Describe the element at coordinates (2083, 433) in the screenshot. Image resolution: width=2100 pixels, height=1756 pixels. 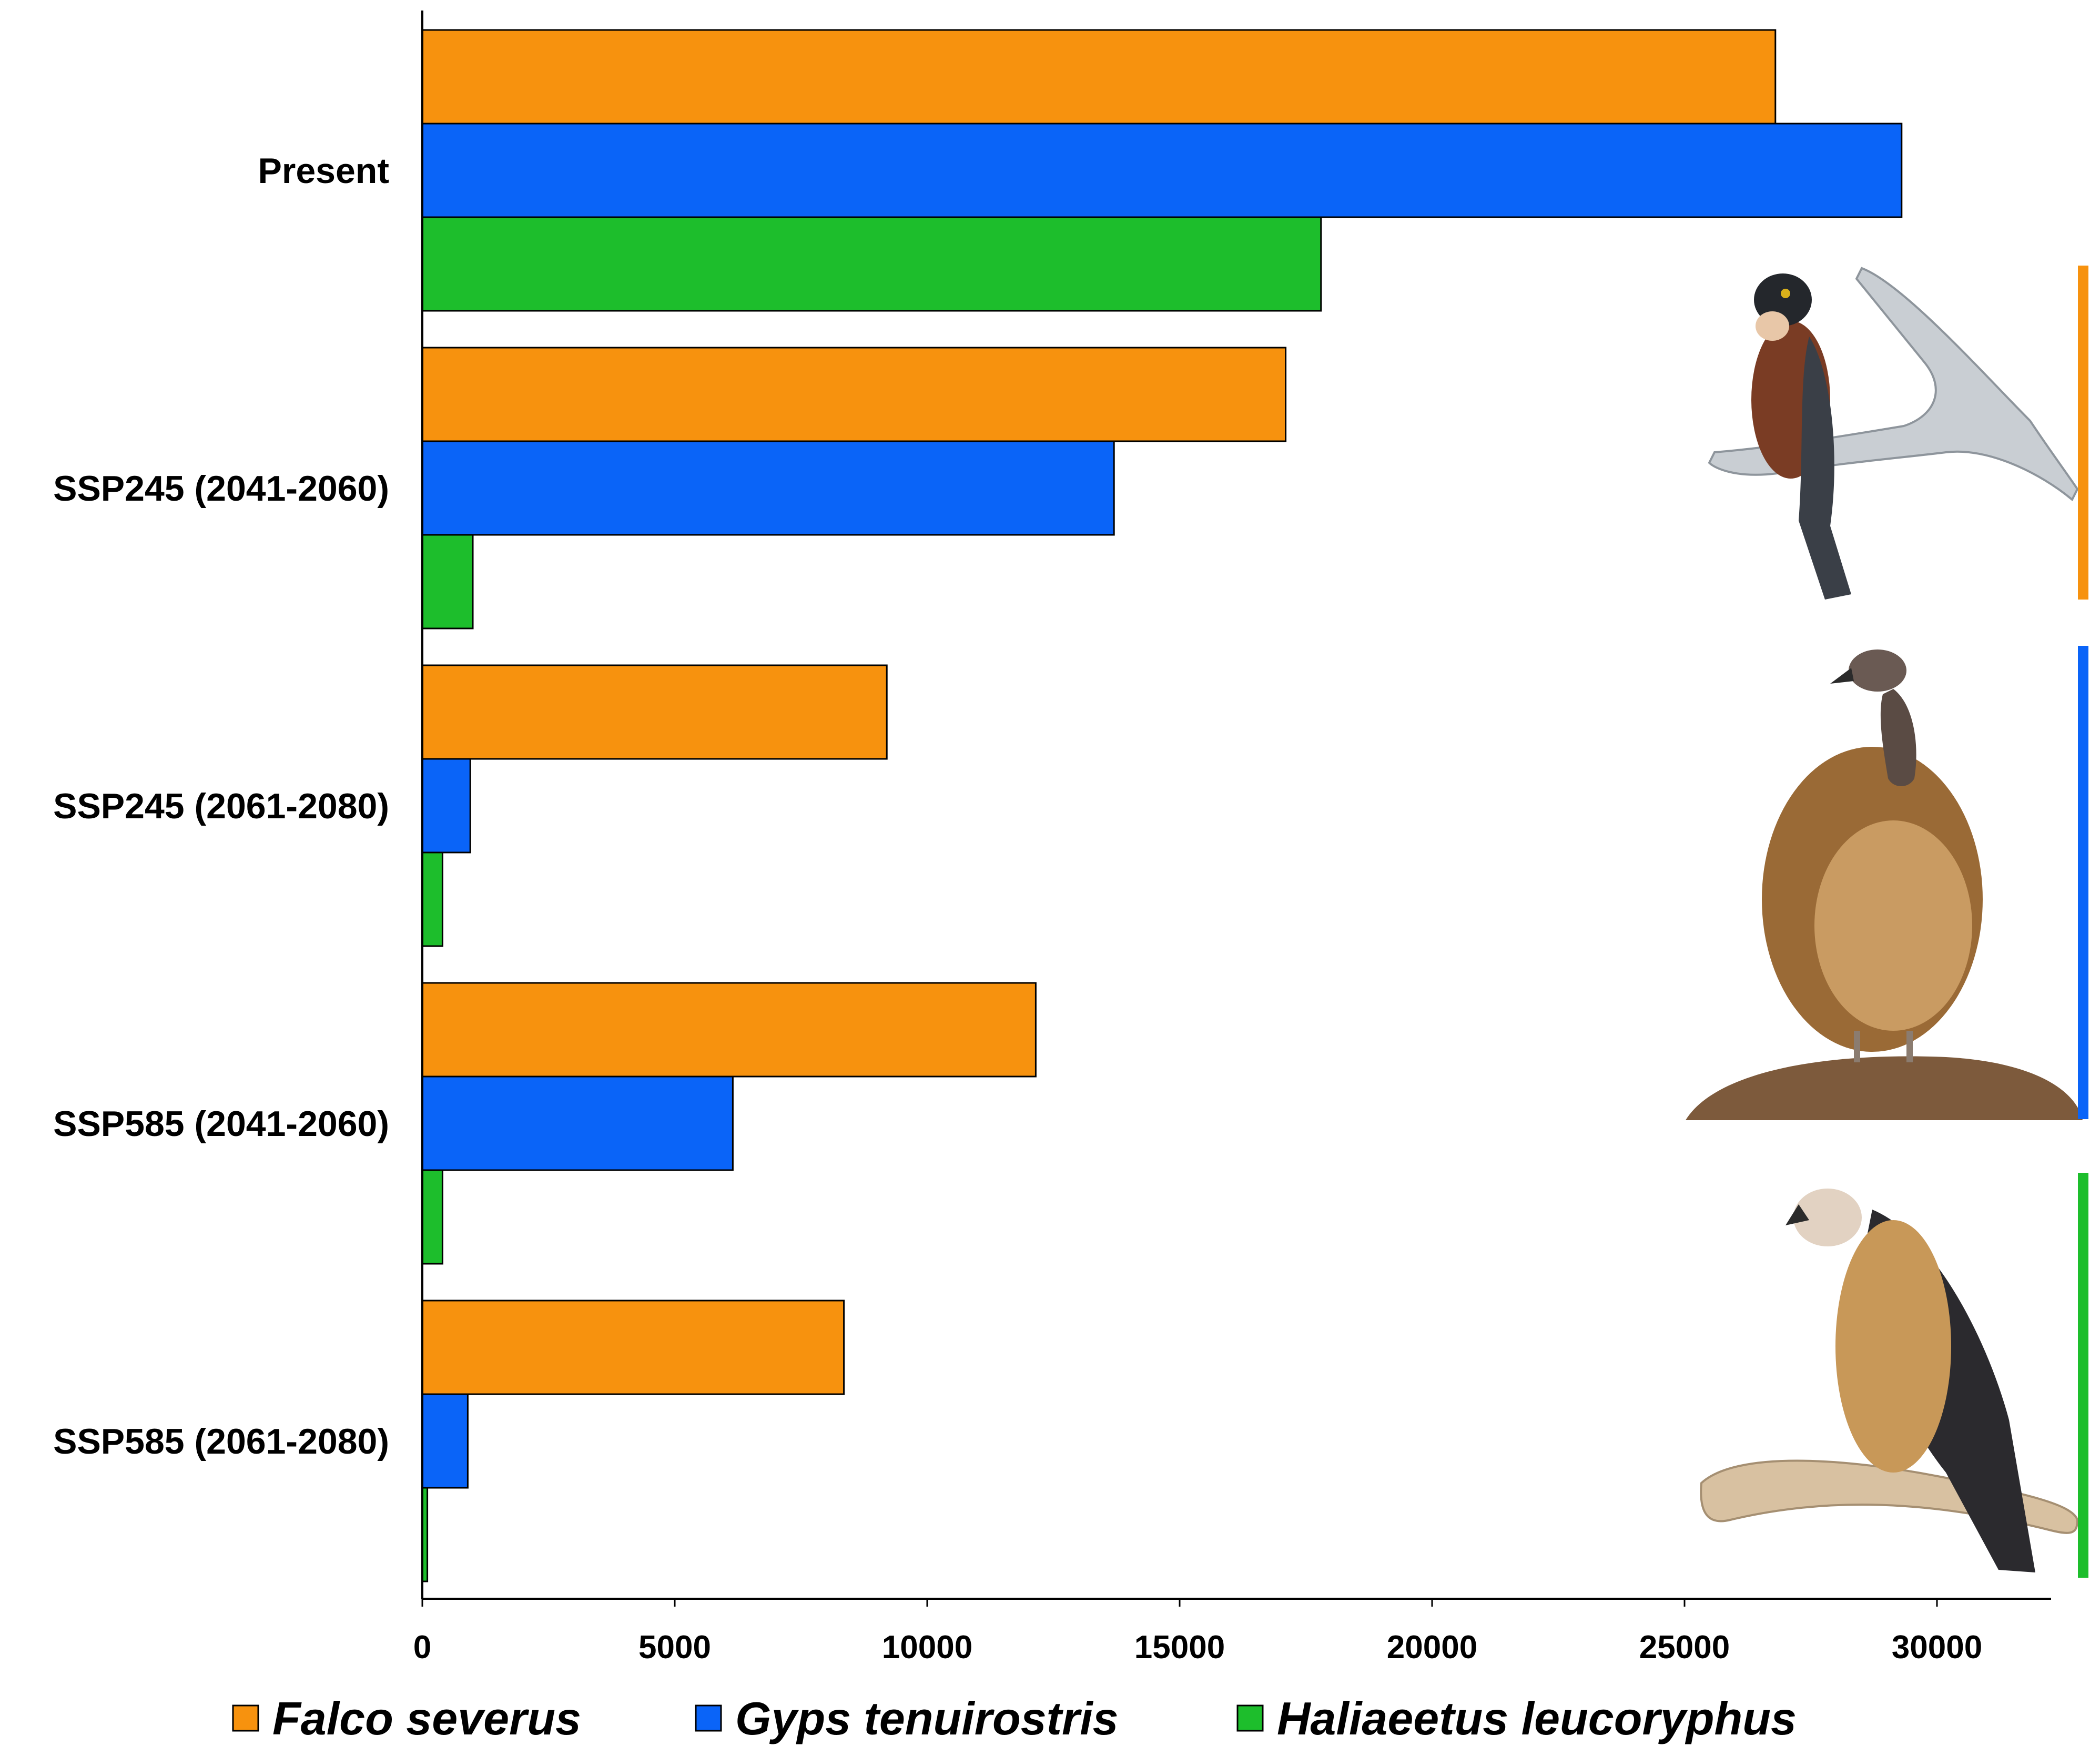
I see `falcon-color-strip` at that location.